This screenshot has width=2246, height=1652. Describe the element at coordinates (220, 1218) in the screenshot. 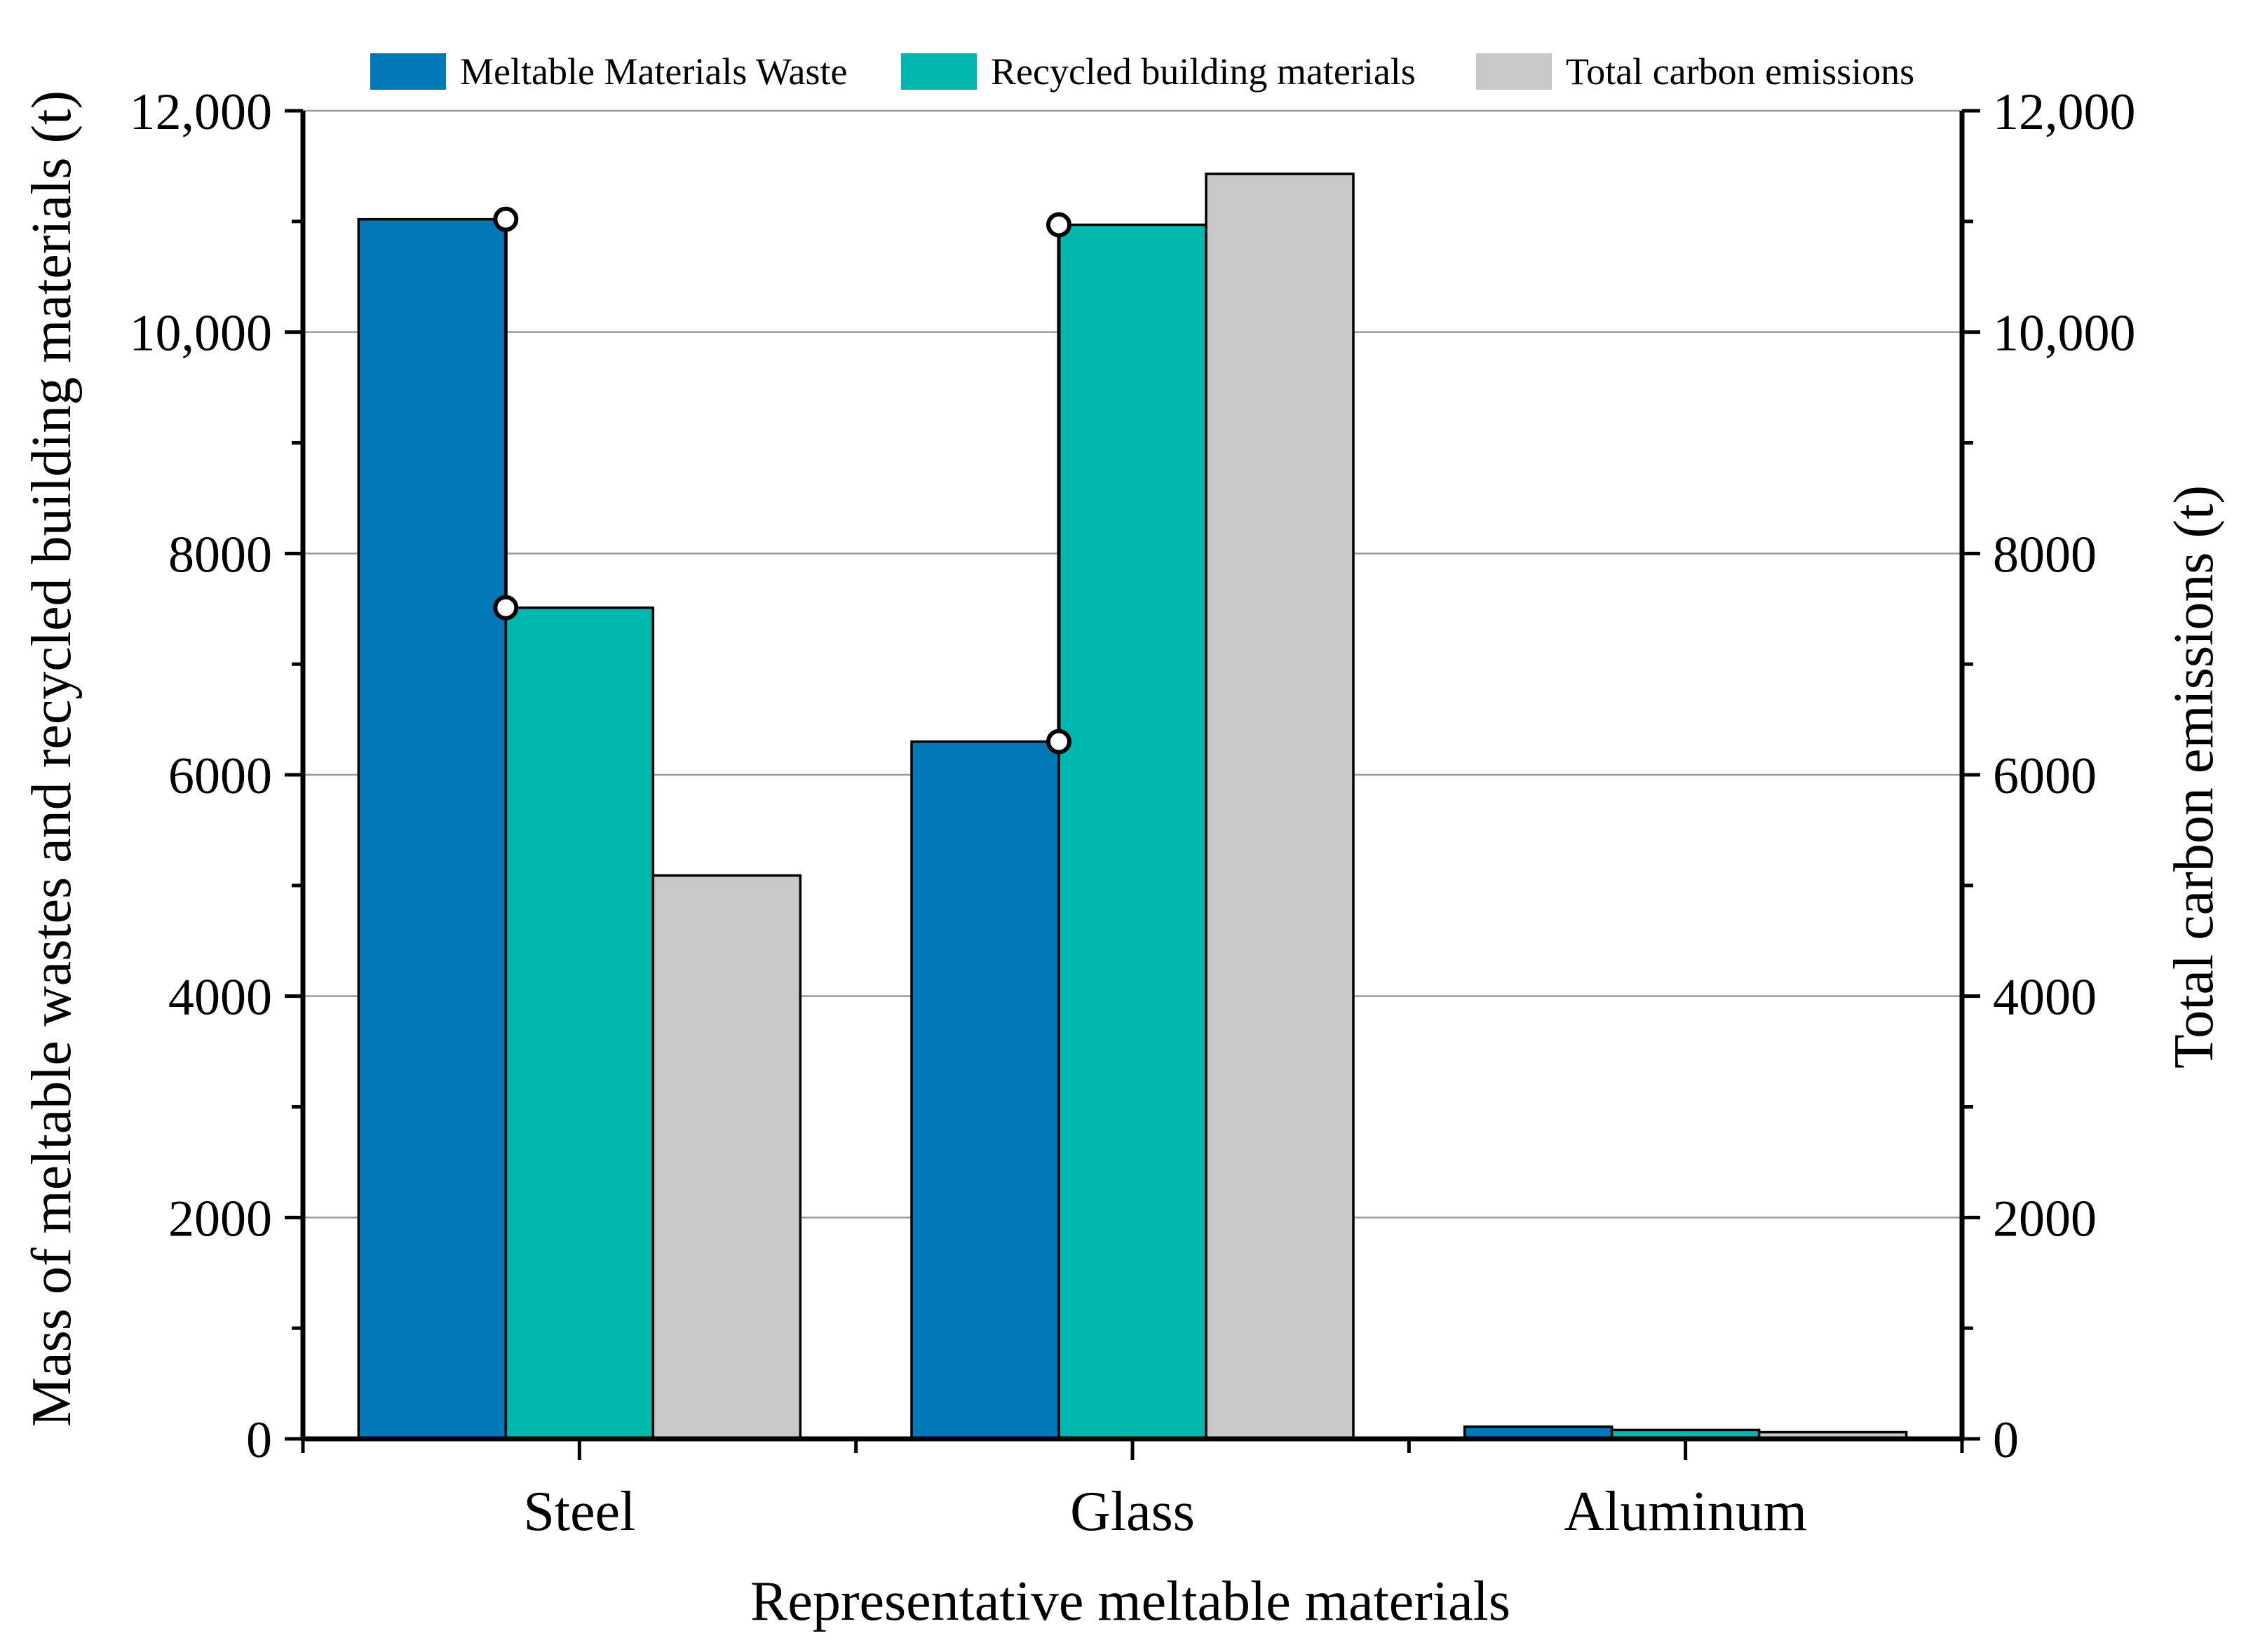

I see `left-y-tick-label: 2000` at that location.